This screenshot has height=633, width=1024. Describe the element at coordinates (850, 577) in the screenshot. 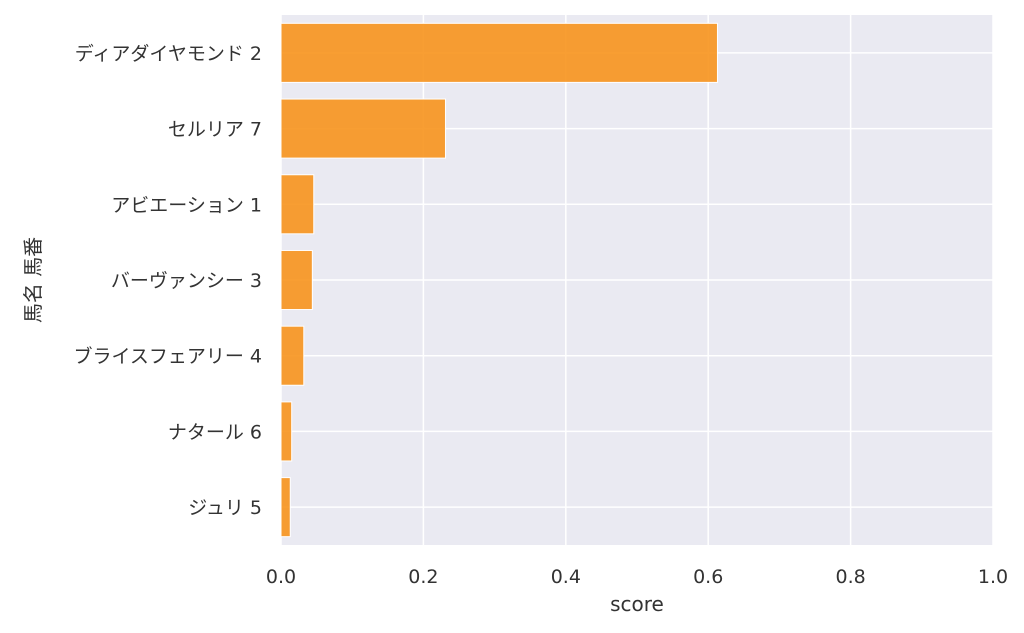

I see `x-tick-label: 0.8` at that location.